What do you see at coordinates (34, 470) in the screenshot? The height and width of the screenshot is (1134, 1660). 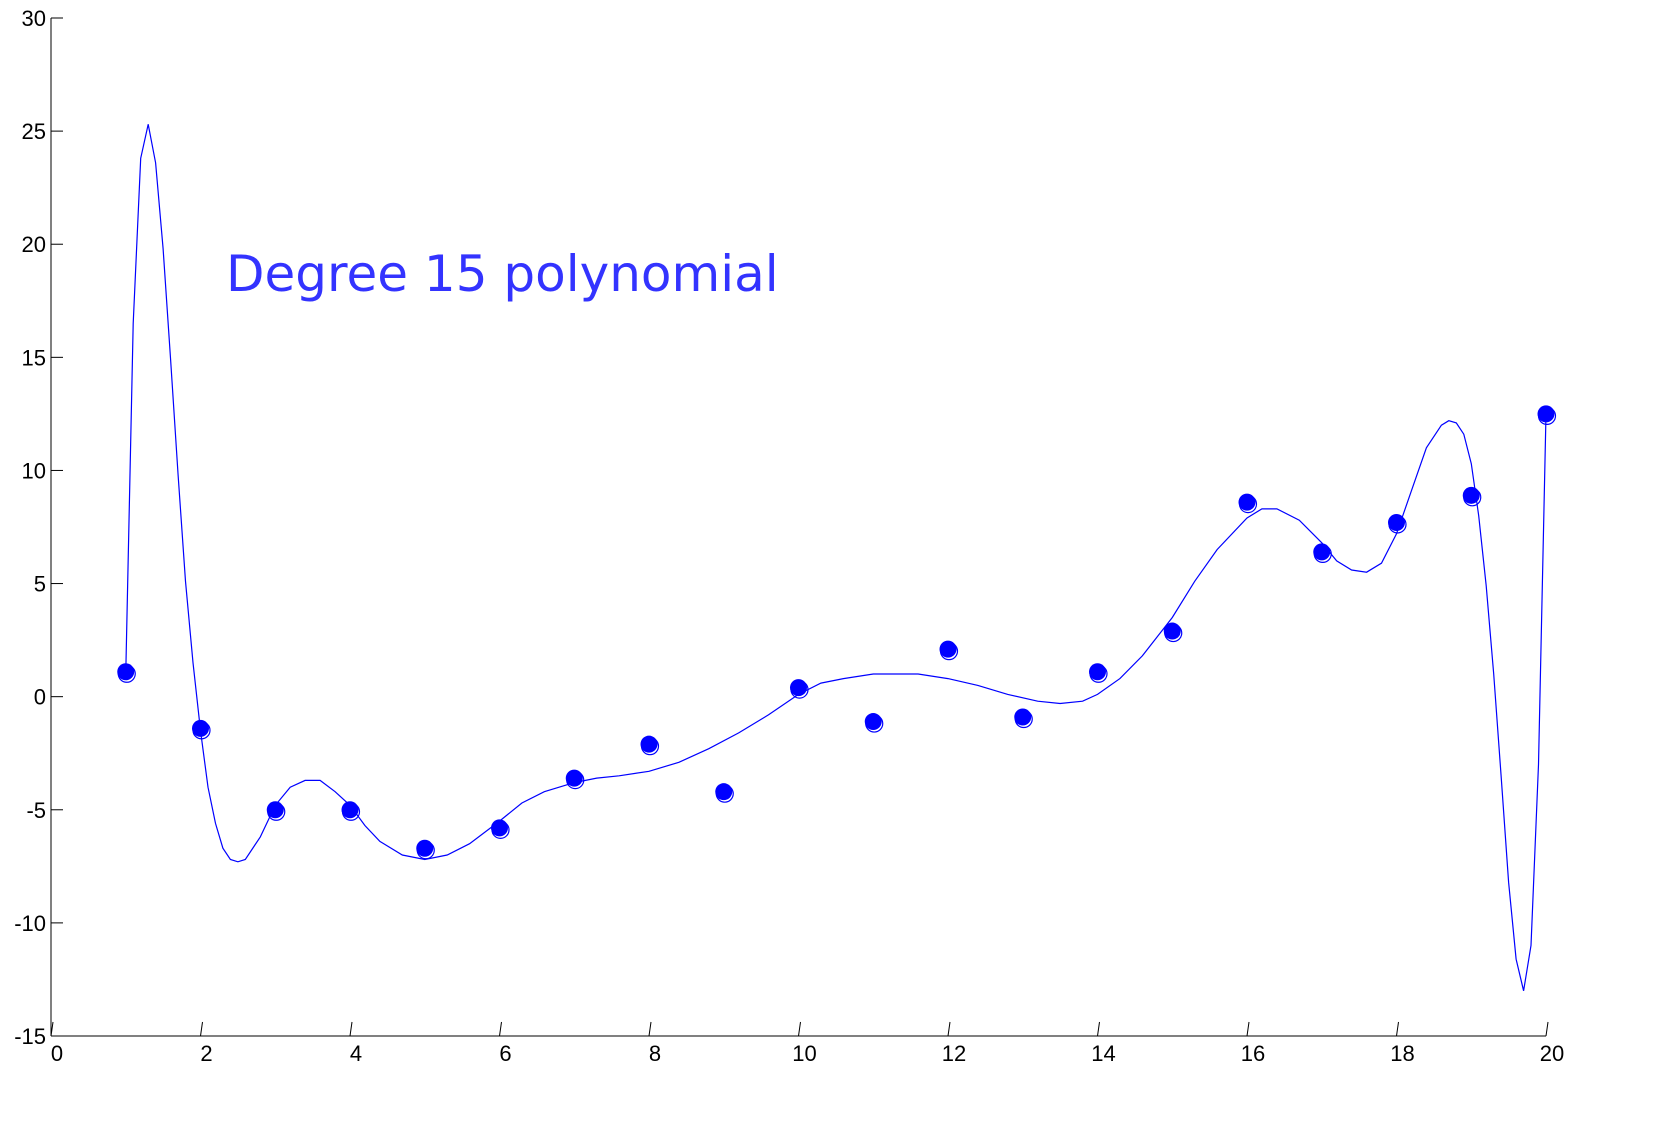 I see `y-tick-label: 10` at bounding box center [34, 470].